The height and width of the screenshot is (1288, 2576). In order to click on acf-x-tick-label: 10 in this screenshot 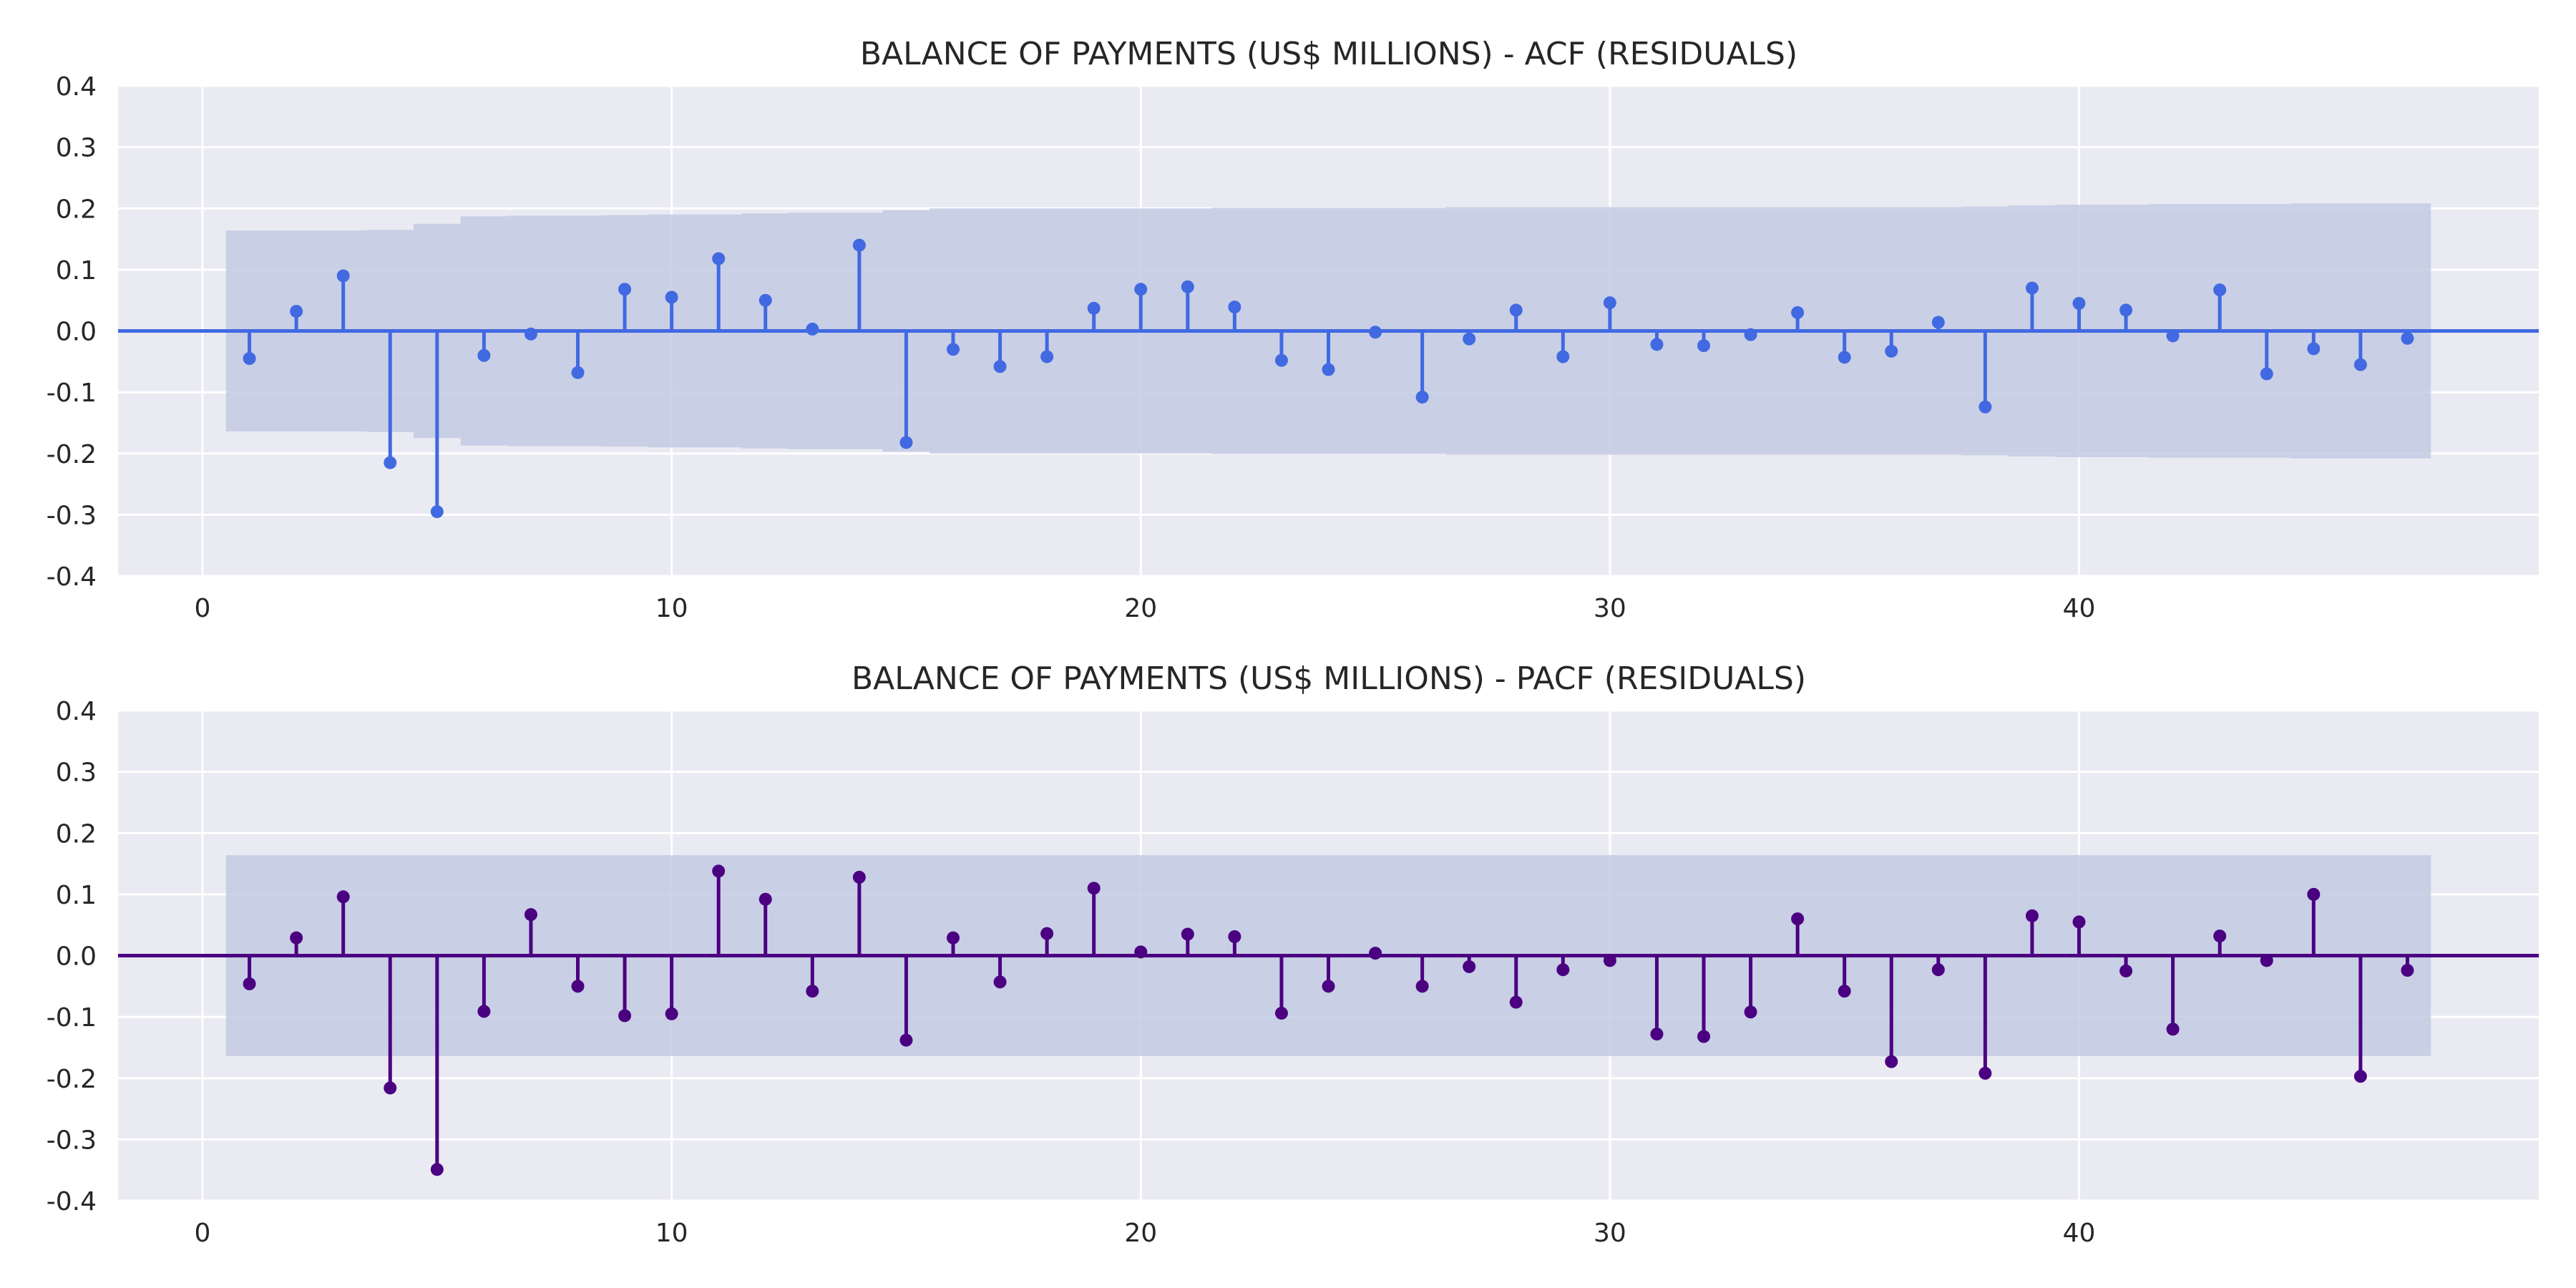, I will do `click(671, 608)`.